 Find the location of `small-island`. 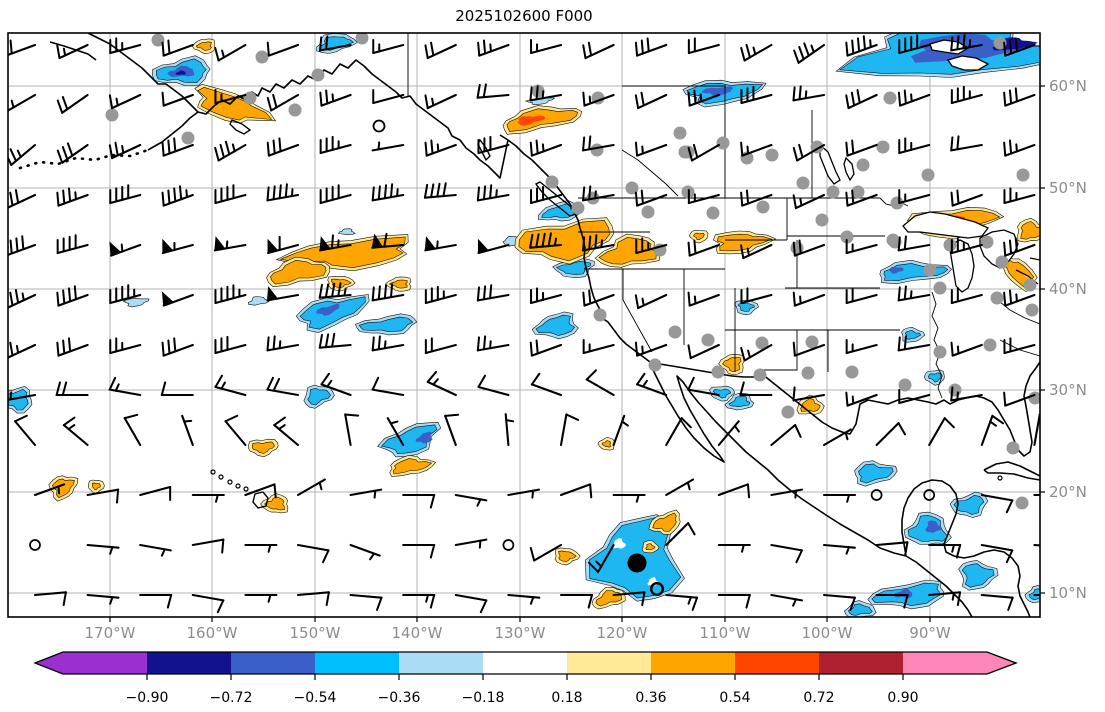

small-island is located at coordinates (221, 477).